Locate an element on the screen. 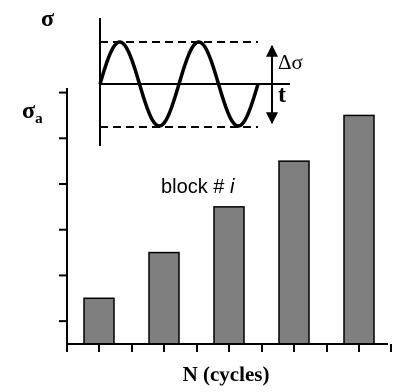 This screenshot has height=392, width=395. block-annotation-prefix: block # is located at coordinates (195, 187).